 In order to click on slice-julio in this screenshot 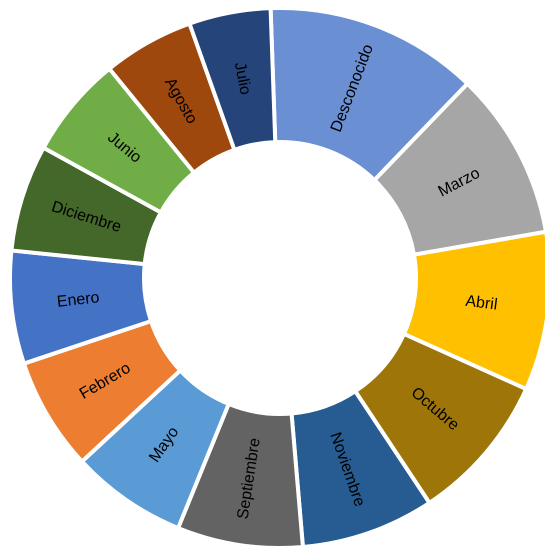, I will do `click(232, 79)`.